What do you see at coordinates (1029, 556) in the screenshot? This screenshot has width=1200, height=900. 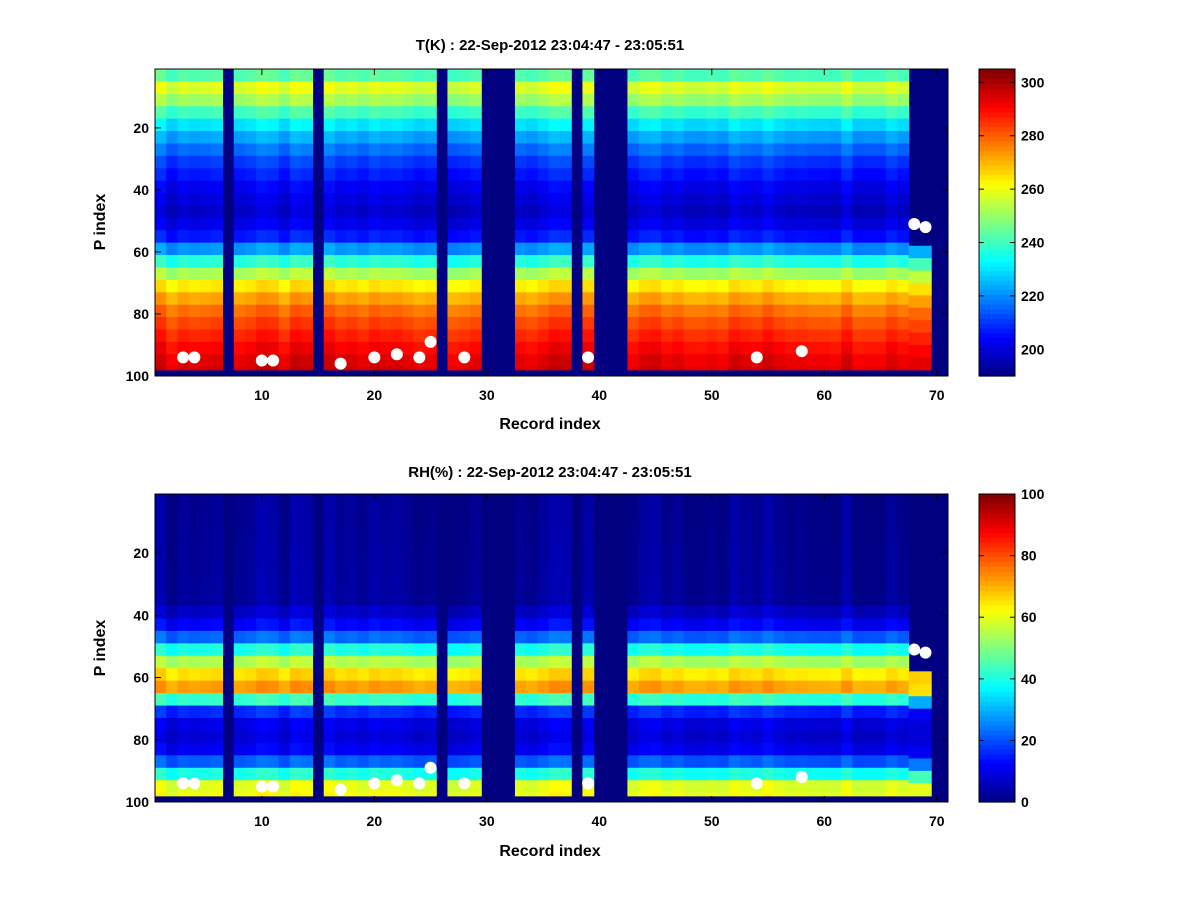 I see `colorbar-tick-label: 80` at bounding box center [1029, 556].